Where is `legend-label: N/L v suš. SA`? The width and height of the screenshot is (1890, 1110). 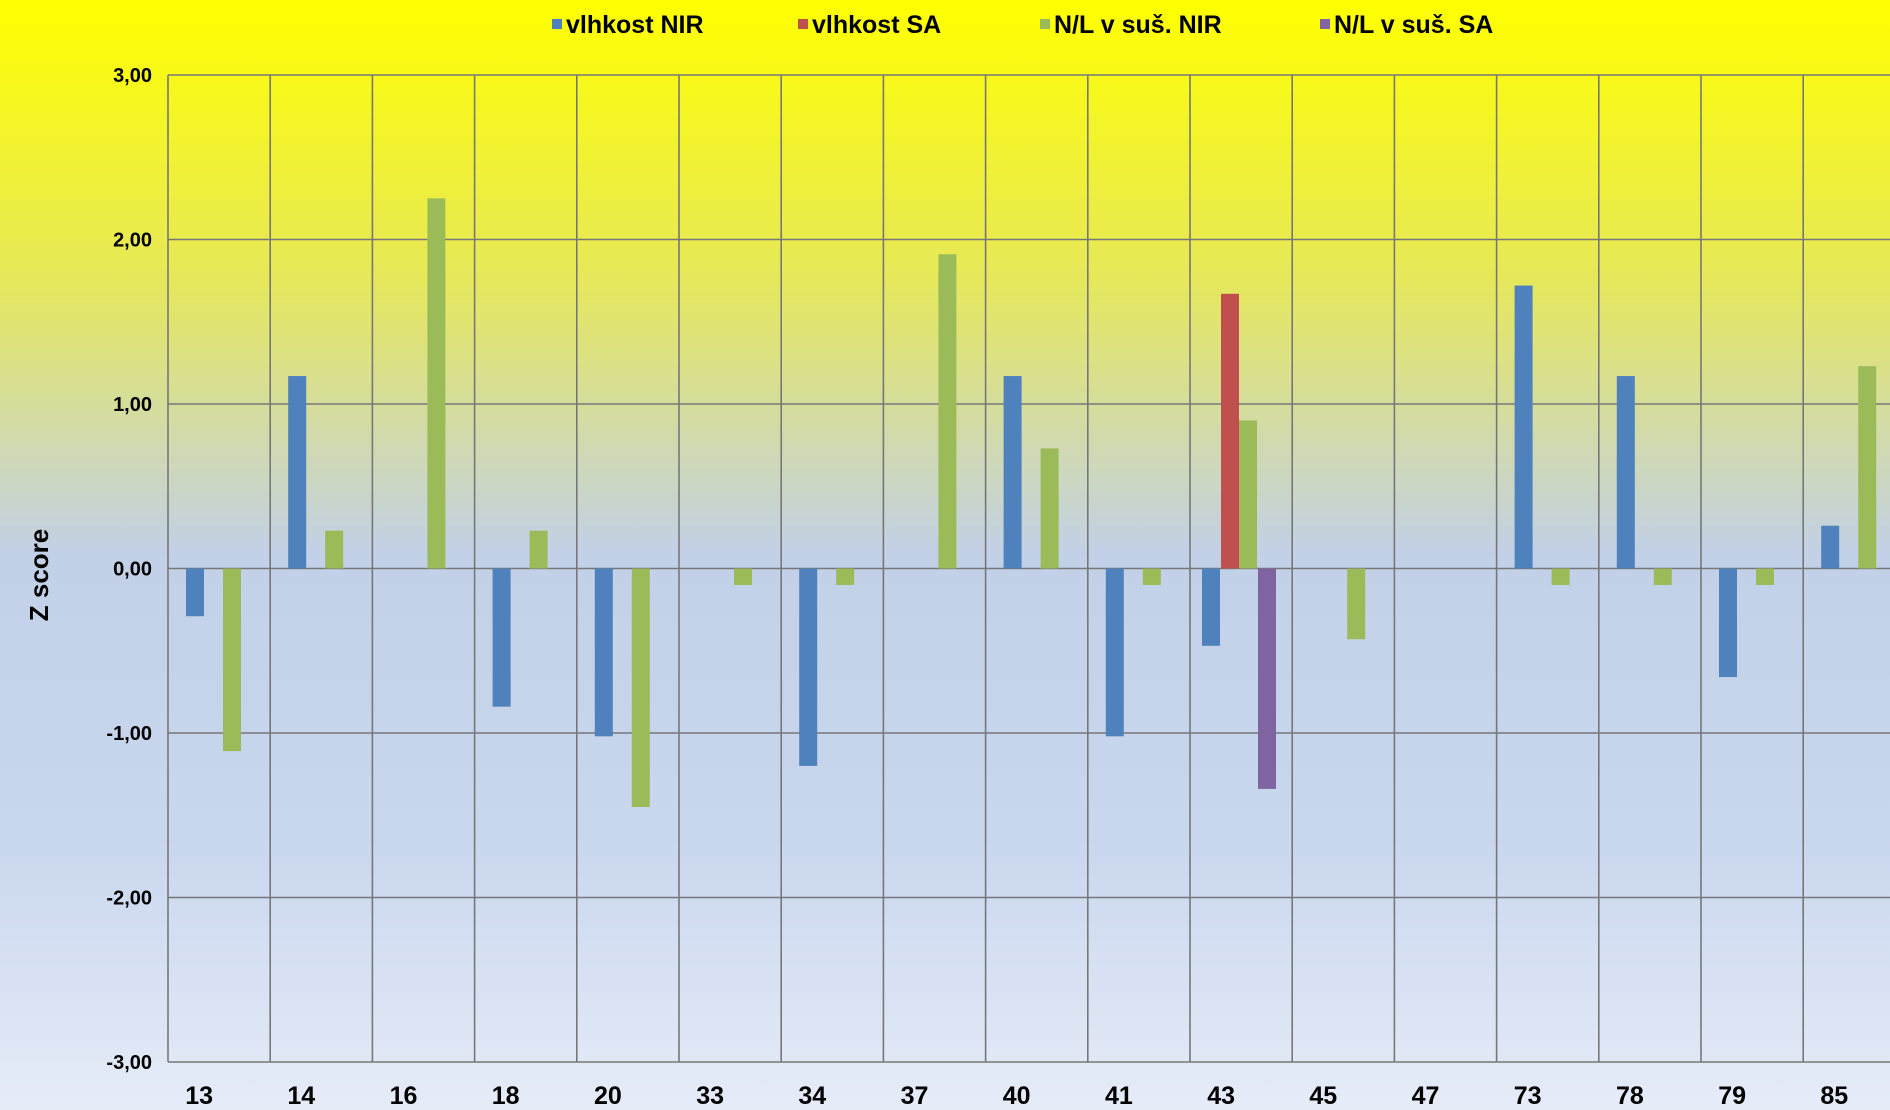
legend-label: N/L v suš. SA is located at coordinates (1413, 25).